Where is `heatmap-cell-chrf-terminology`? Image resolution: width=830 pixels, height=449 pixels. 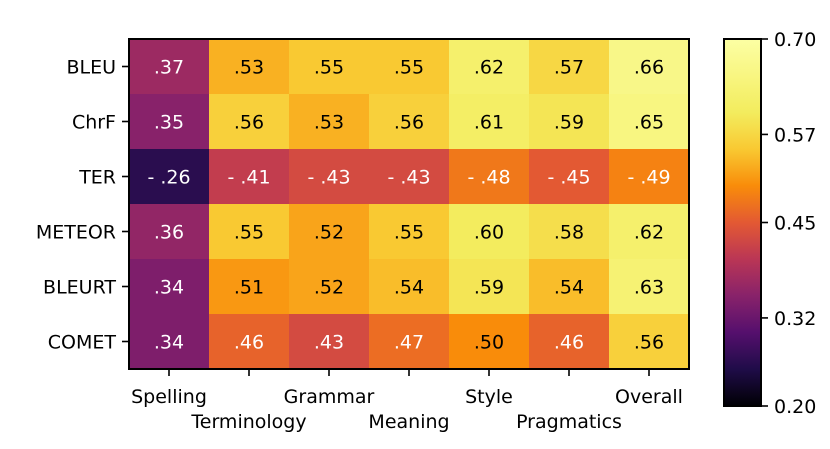
heatmap-cell-chrf-terminology is located at coordinates (249, 122).